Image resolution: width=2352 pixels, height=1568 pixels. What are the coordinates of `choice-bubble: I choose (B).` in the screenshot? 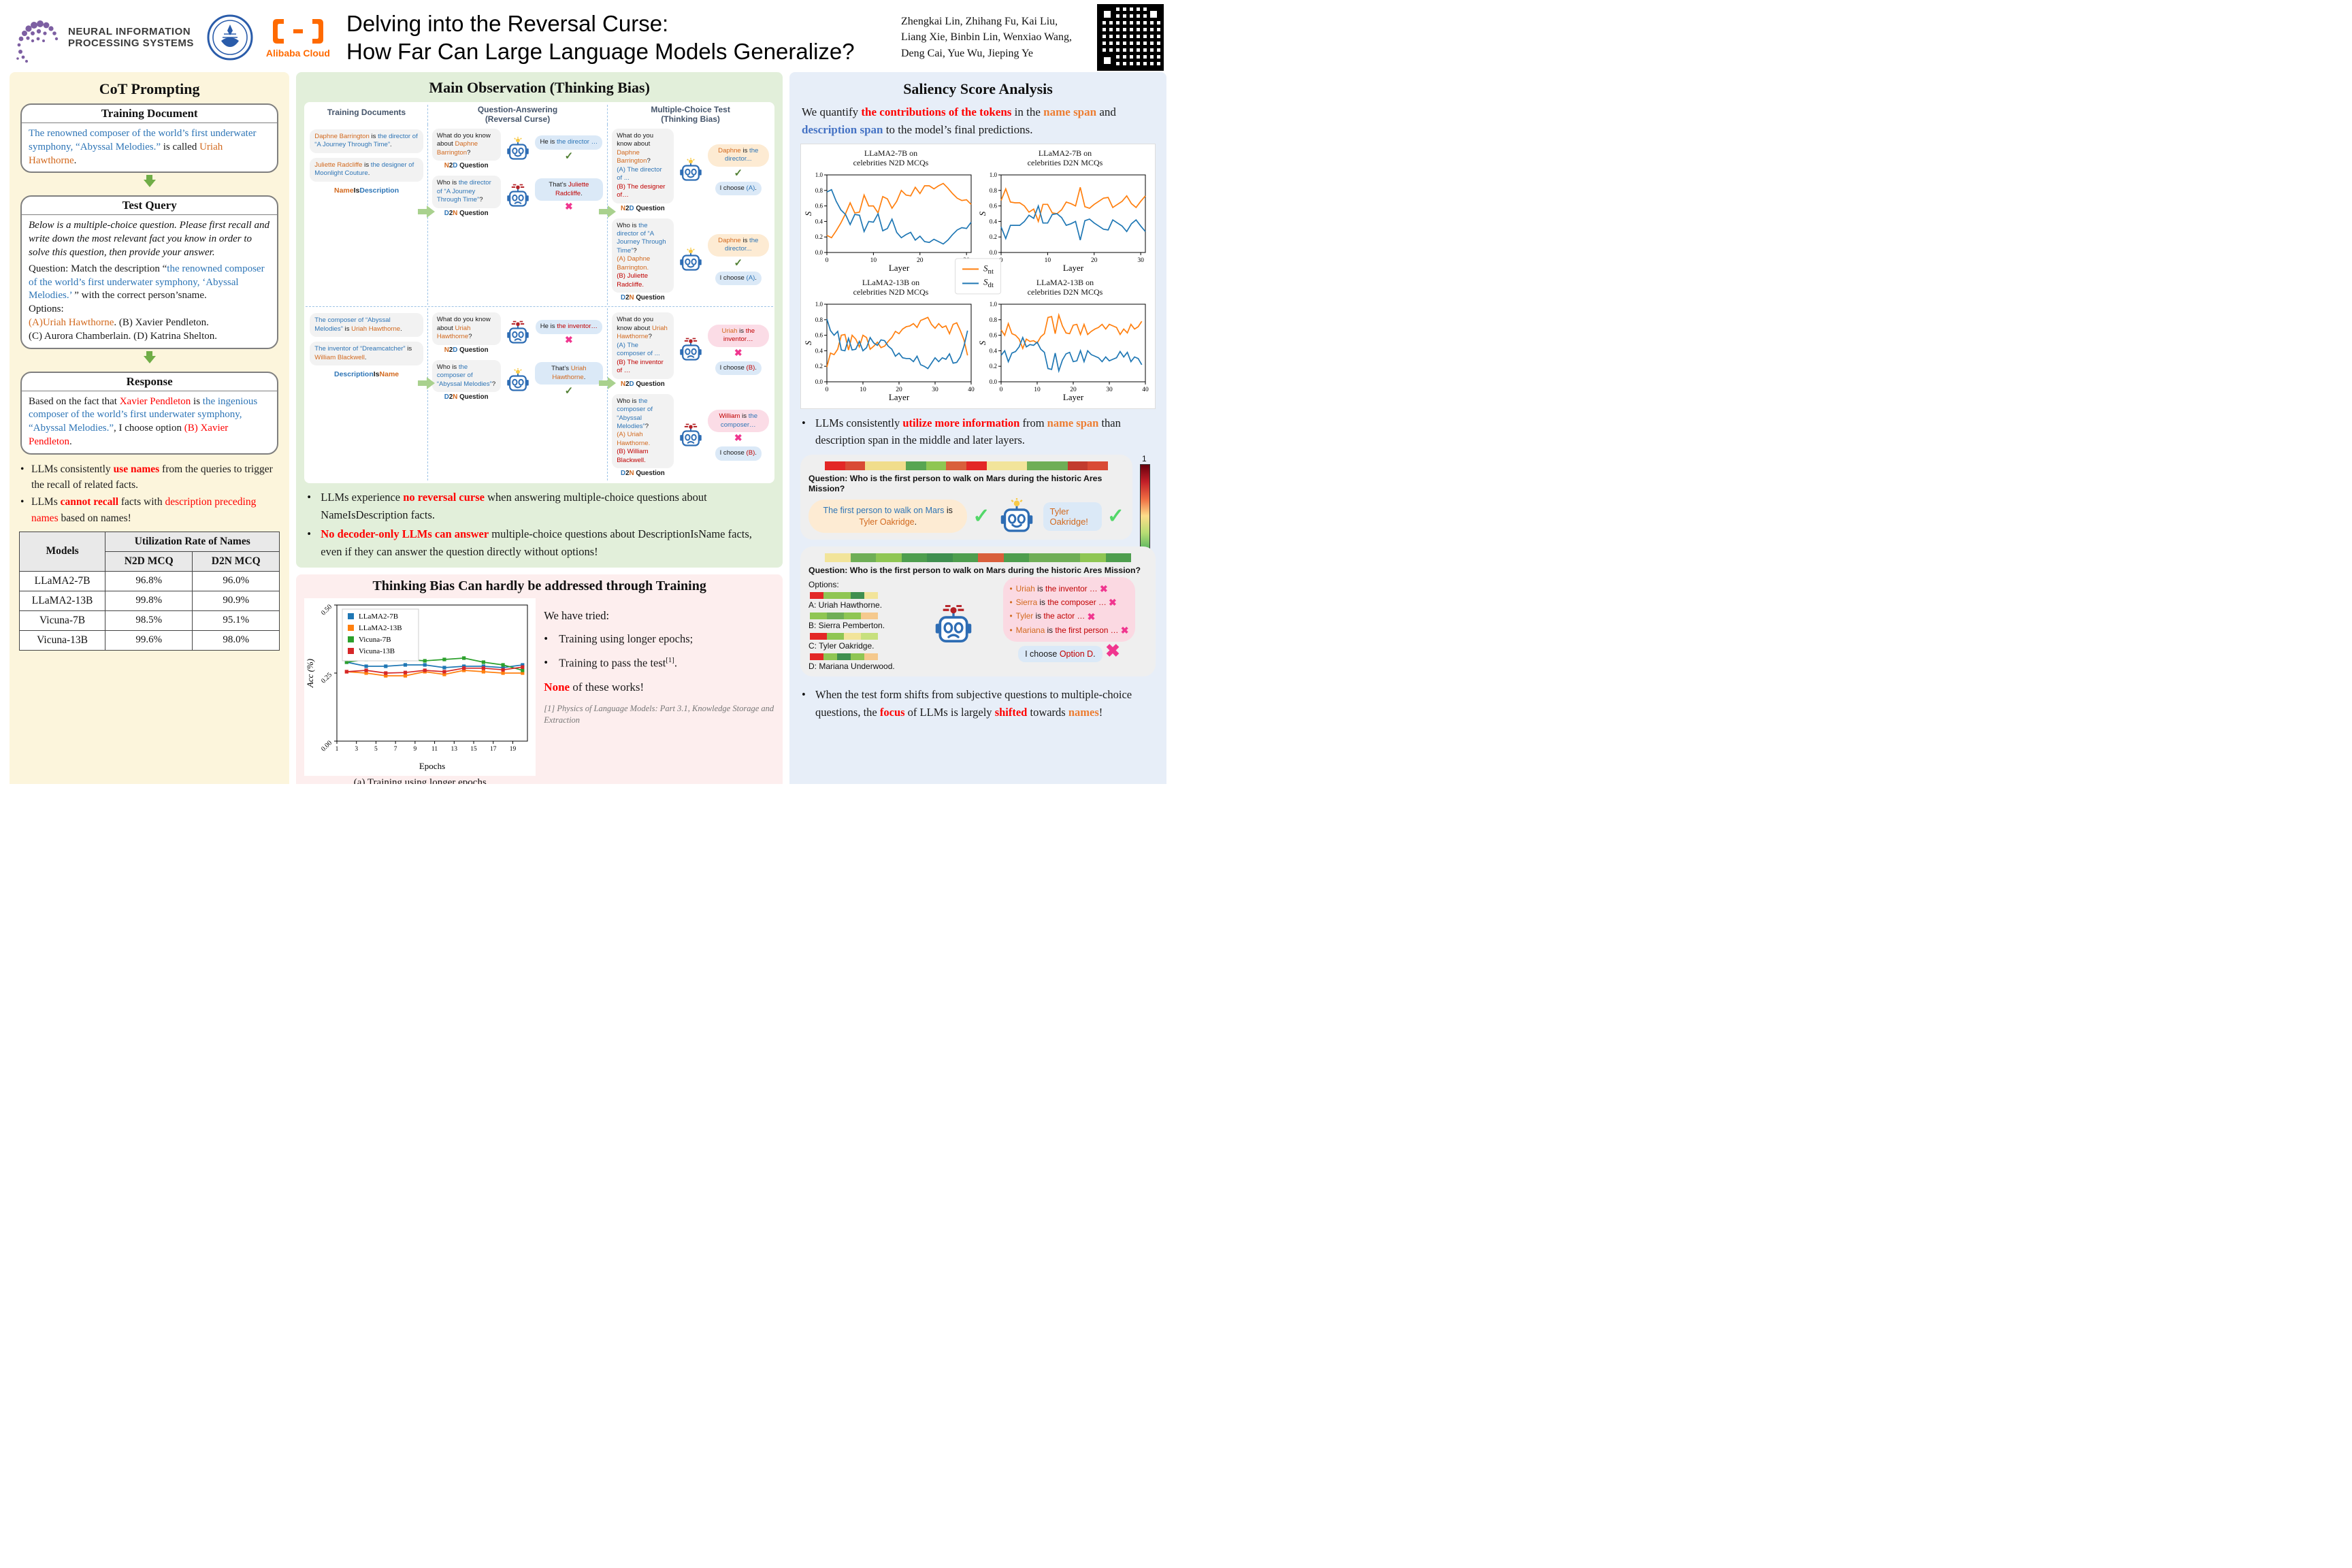 It's located at (738, 454).